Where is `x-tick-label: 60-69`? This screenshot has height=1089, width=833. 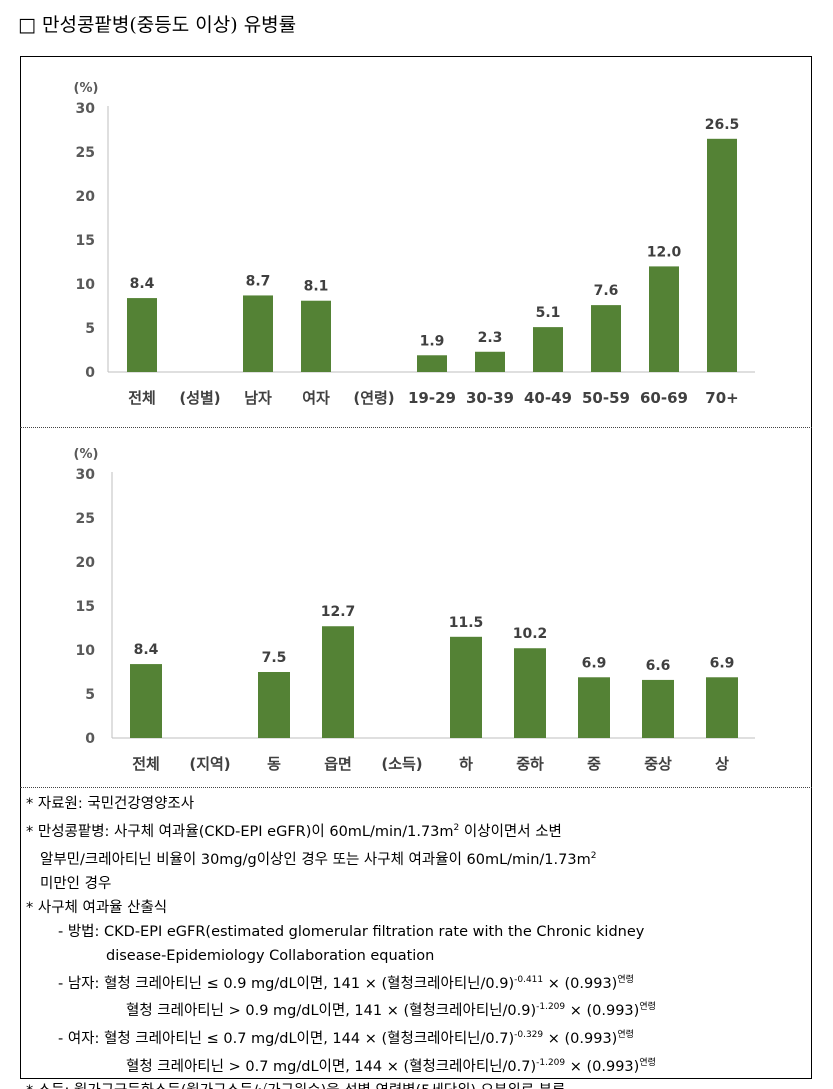 x-tick-label: 60-69 is located at coordinates (664, 398).